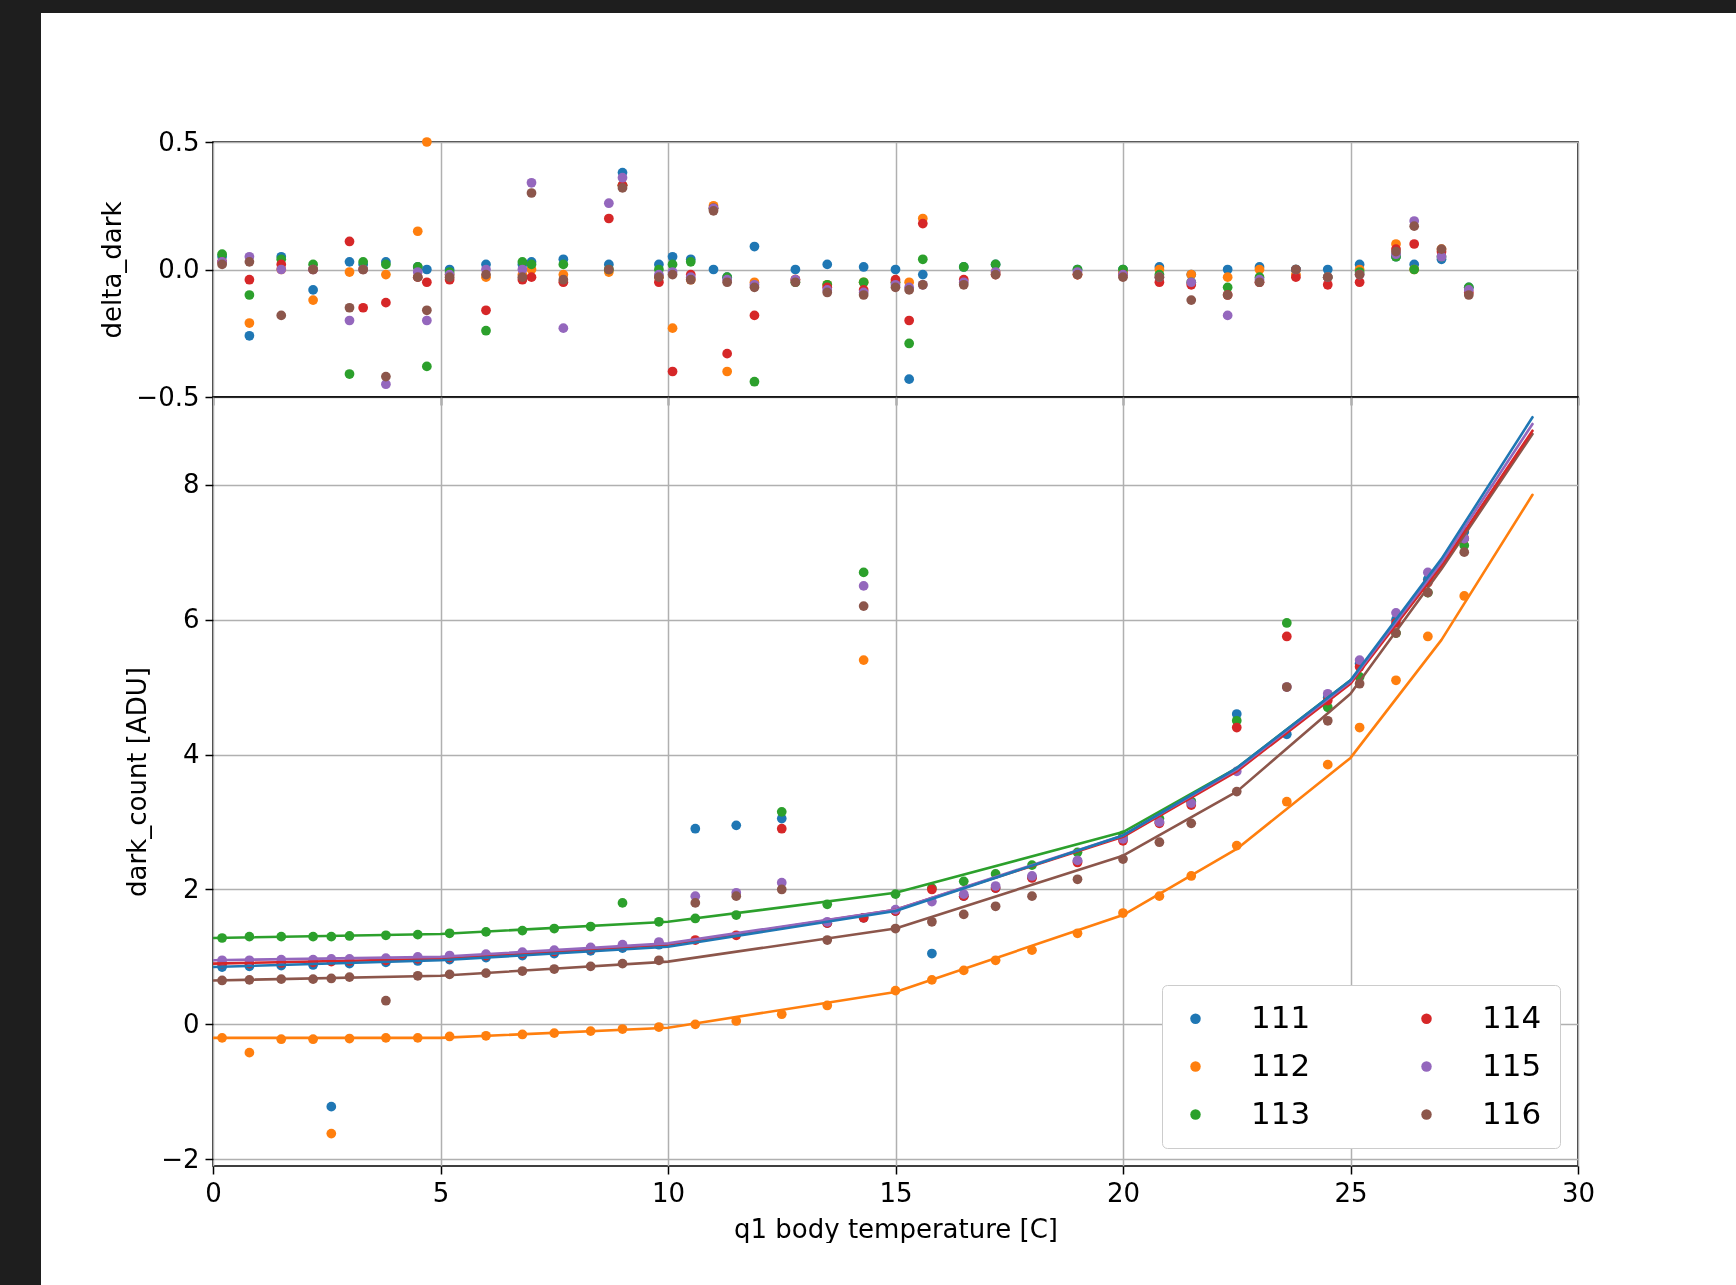  I want to click on y-tick-label: −2, so click(180, 1158).